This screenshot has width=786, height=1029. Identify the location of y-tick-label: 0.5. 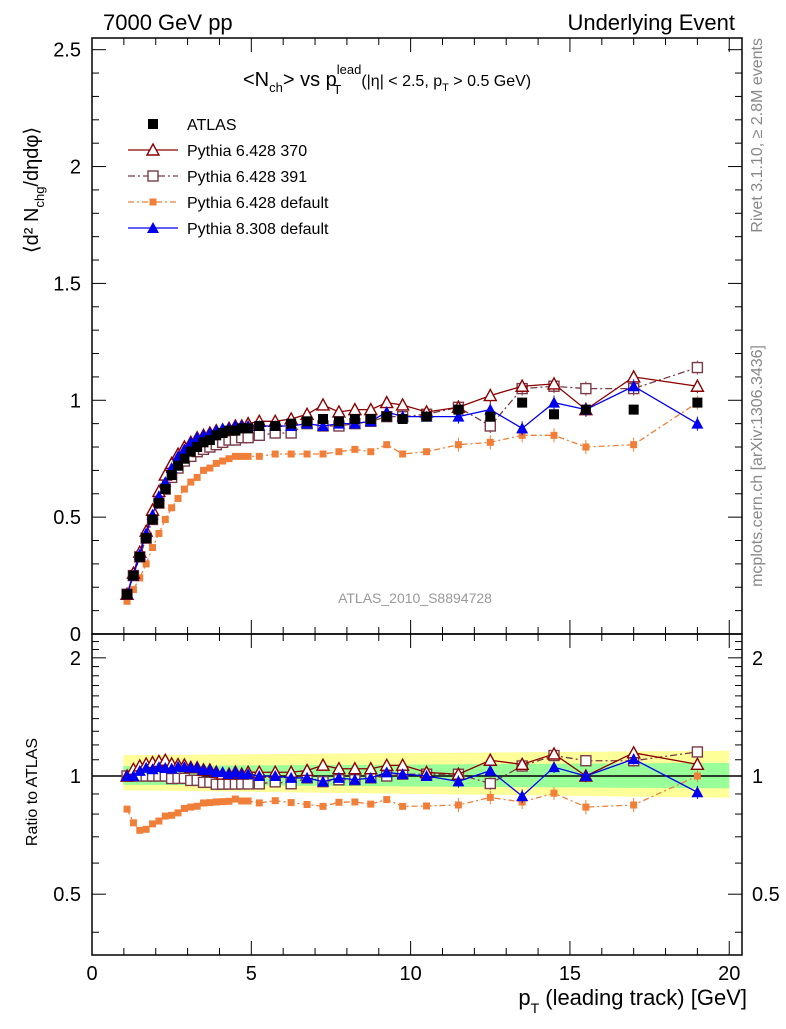
(67, 518).